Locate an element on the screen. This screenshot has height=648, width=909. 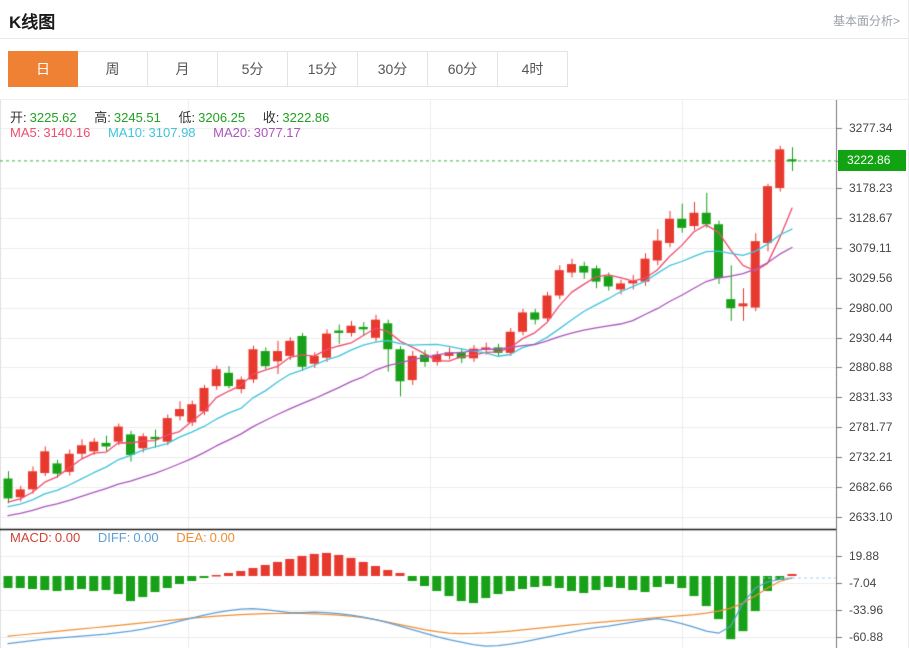
kline-legend: 开: 3225.62 高: 3245.51 低: 3206.25 收: 3222.86 is located at coordinates (176, 116).